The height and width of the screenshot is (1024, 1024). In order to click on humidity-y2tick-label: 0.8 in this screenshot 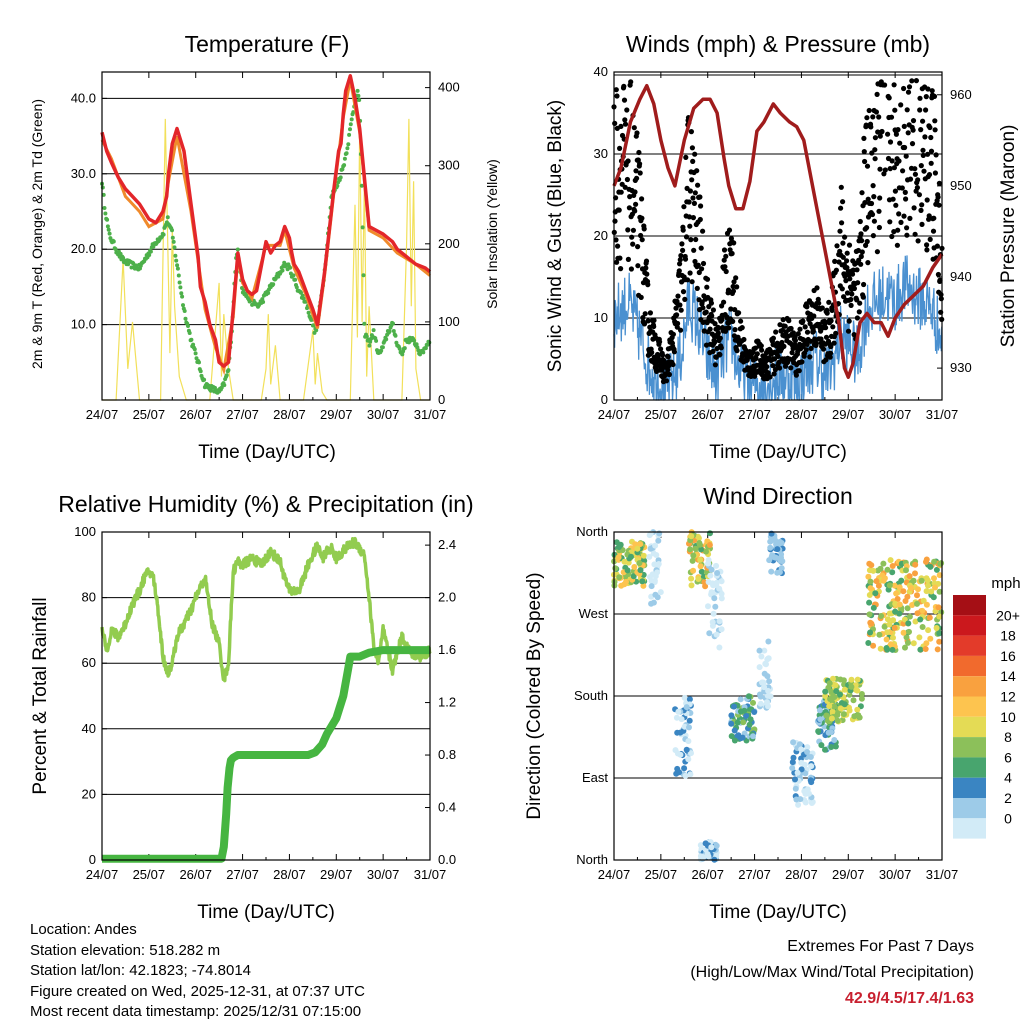, I will do `click(447, 754)`.